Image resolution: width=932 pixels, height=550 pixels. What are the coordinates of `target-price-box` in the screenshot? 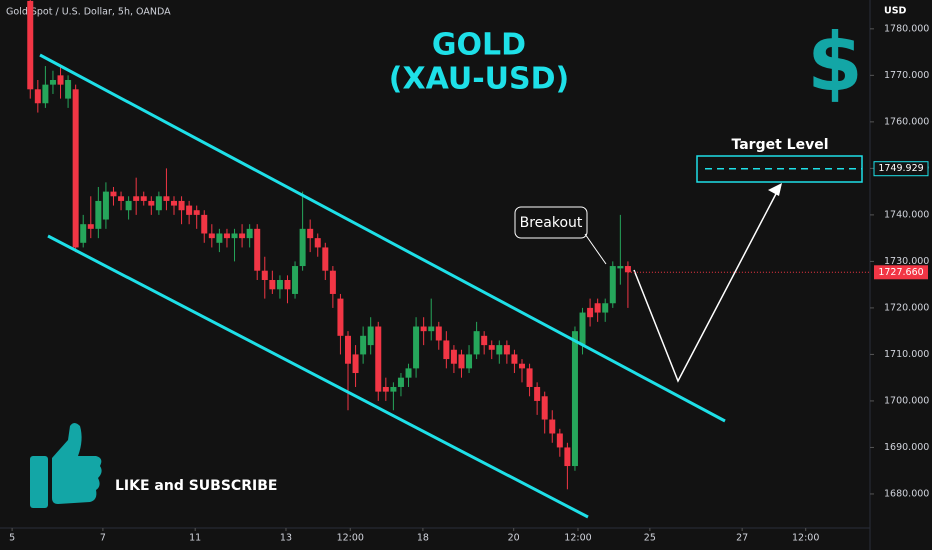 It's located at (901, 169).